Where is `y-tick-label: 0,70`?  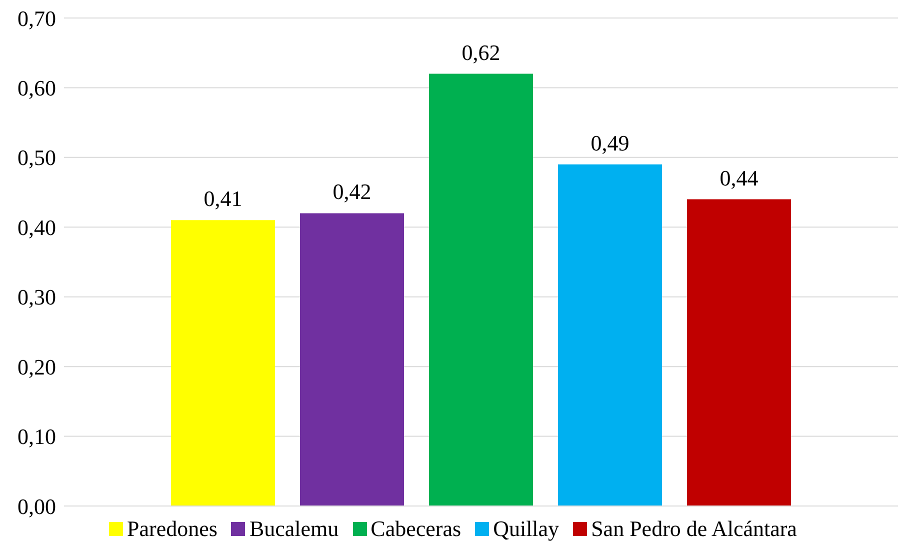
y-tick-label: 0,70 is located at coordinates (37, 18).